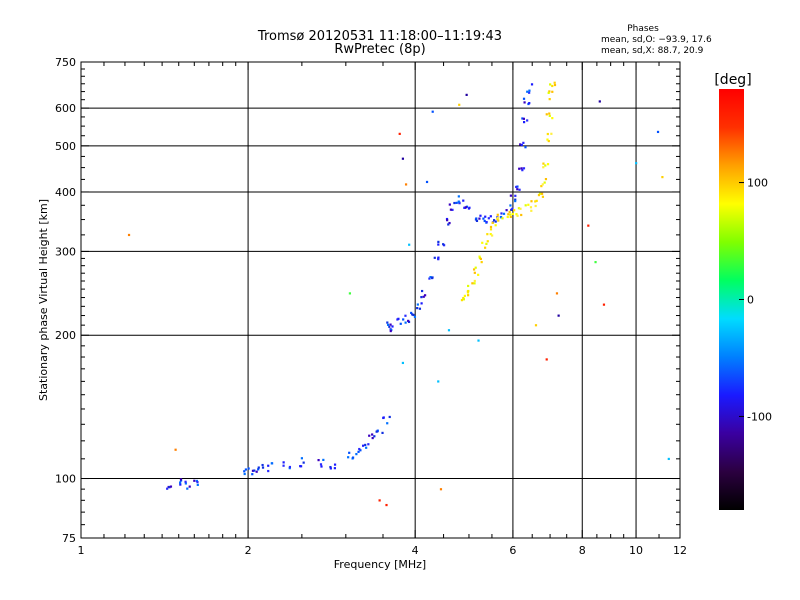 This screenshot has height=600, width=800. What do you see at coordinates (582, 550) in the screenshot?
I see `x-tick-label: 8` at bounding box center [582, 550].